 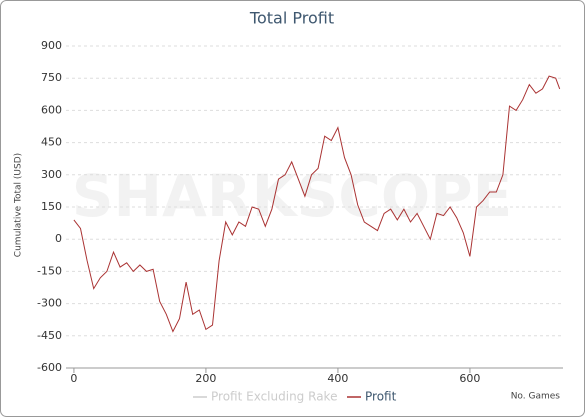 I want to click on x-tick-label: 400, so click(x=337, y=378).